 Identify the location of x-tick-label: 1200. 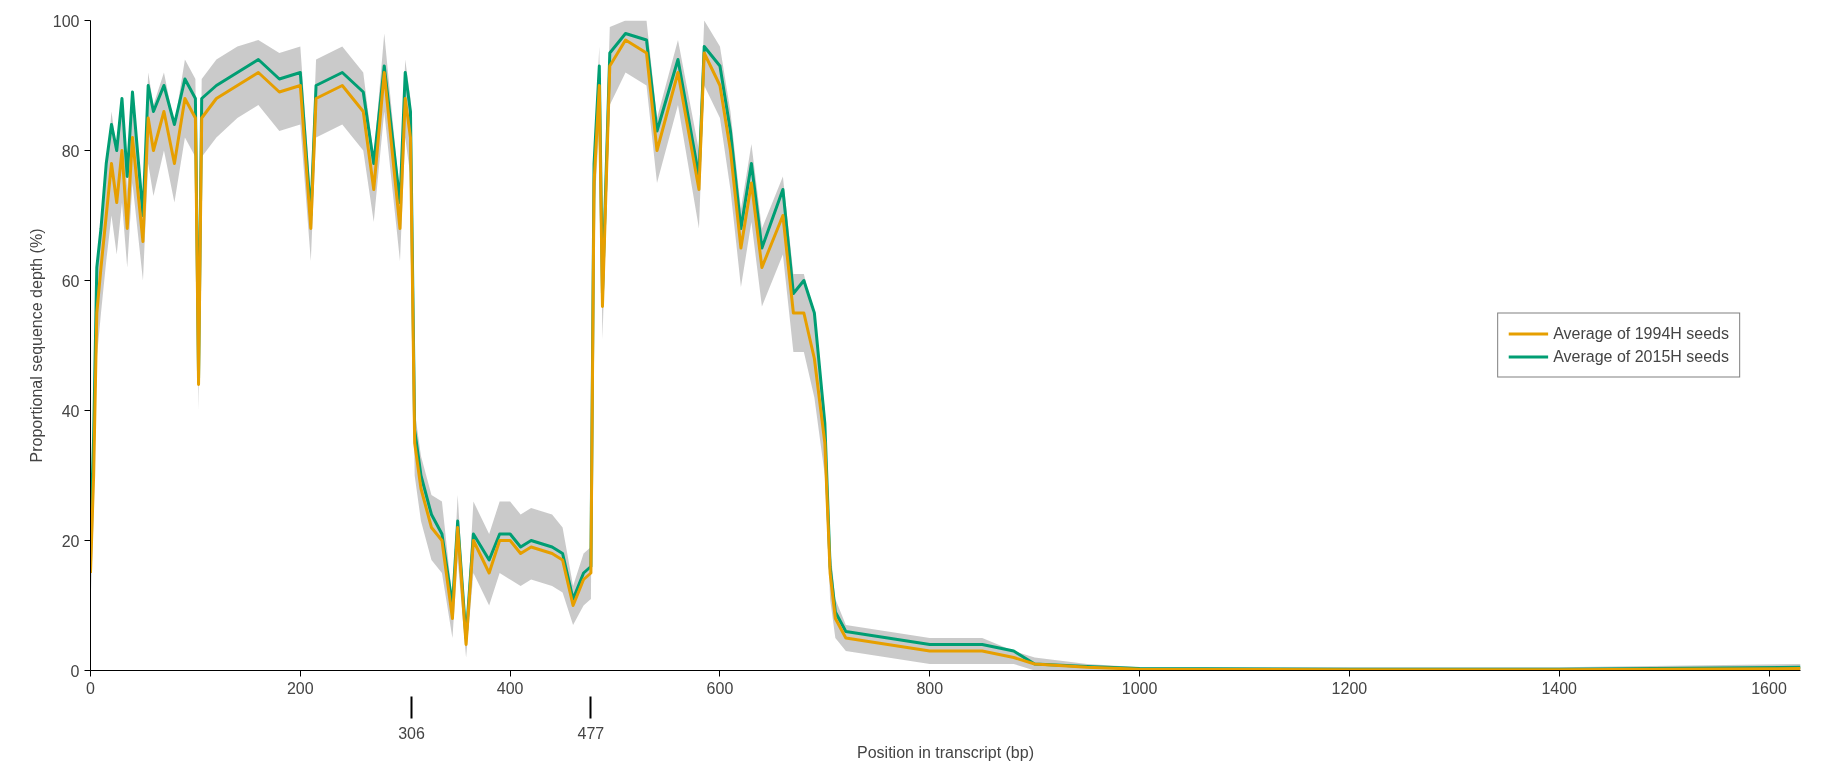
(1349, 688).